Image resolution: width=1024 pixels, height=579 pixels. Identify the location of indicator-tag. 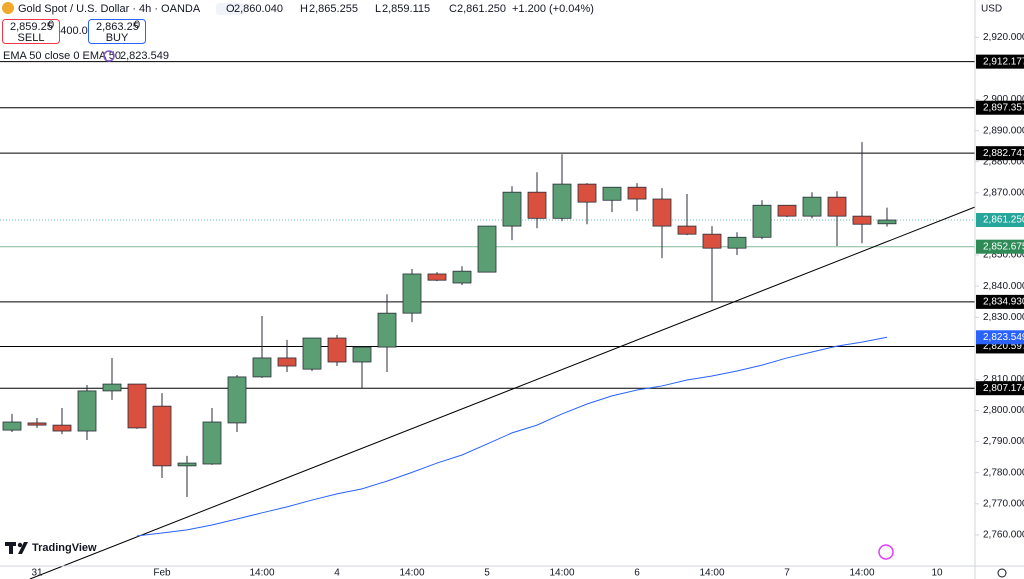
(1000, 337).